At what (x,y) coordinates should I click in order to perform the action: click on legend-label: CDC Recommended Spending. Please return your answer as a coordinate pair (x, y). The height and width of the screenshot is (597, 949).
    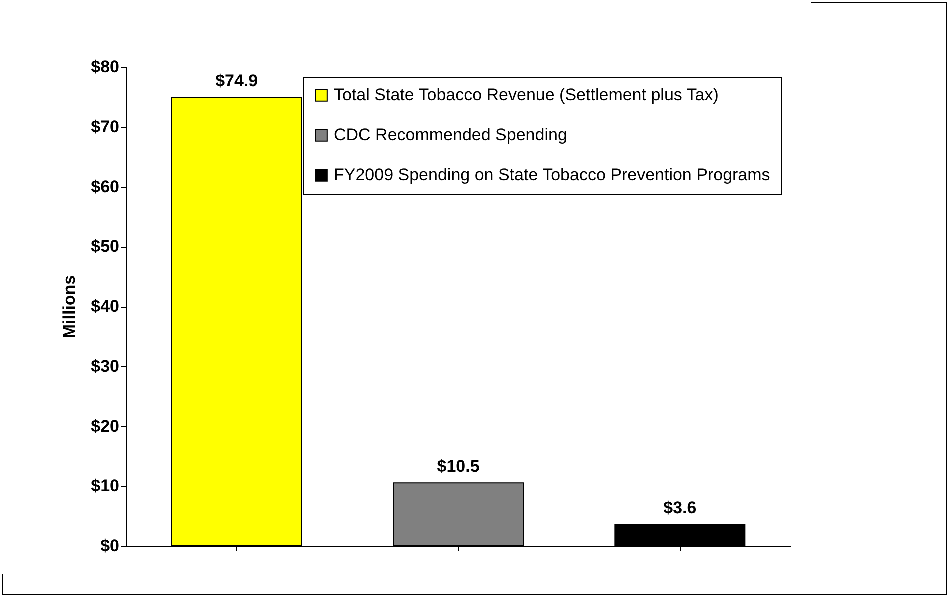
    Looking at the image, I should click on (451, 135).